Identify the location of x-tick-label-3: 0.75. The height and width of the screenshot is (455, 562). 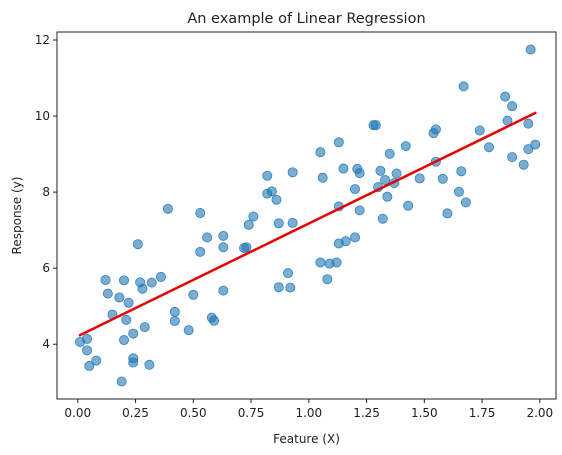
(251, 413).